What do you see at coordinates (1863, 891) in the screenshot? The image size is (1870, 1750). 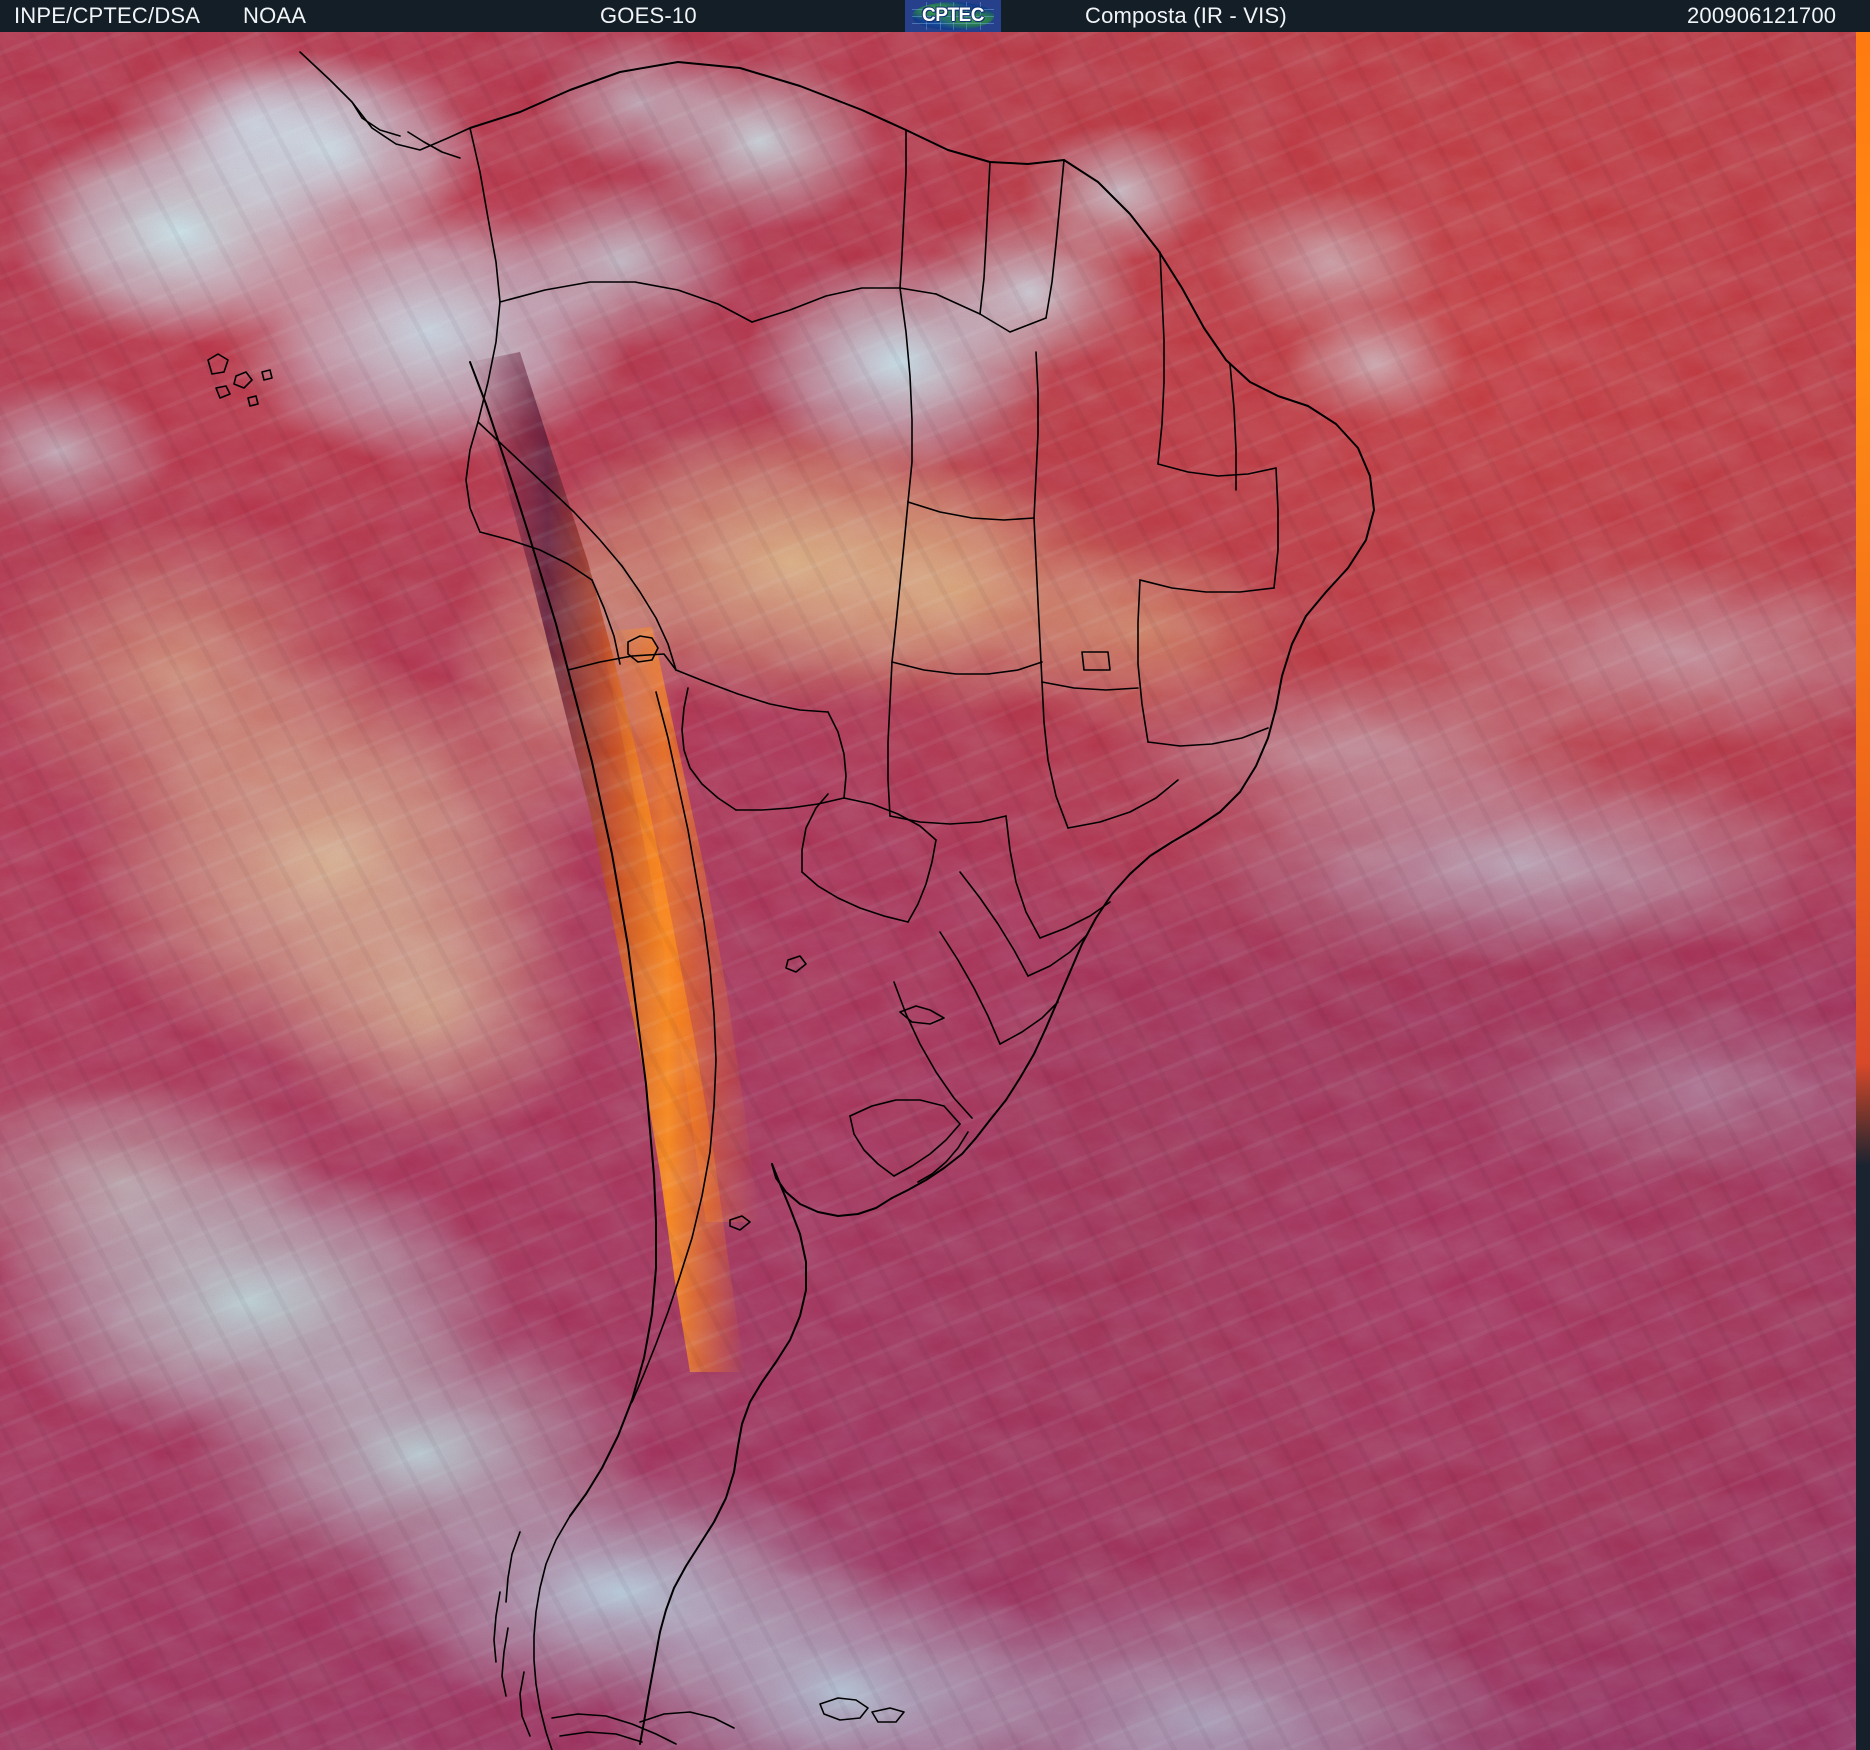 I see `scan-edge-strip` at bounding box center [1863, 891].